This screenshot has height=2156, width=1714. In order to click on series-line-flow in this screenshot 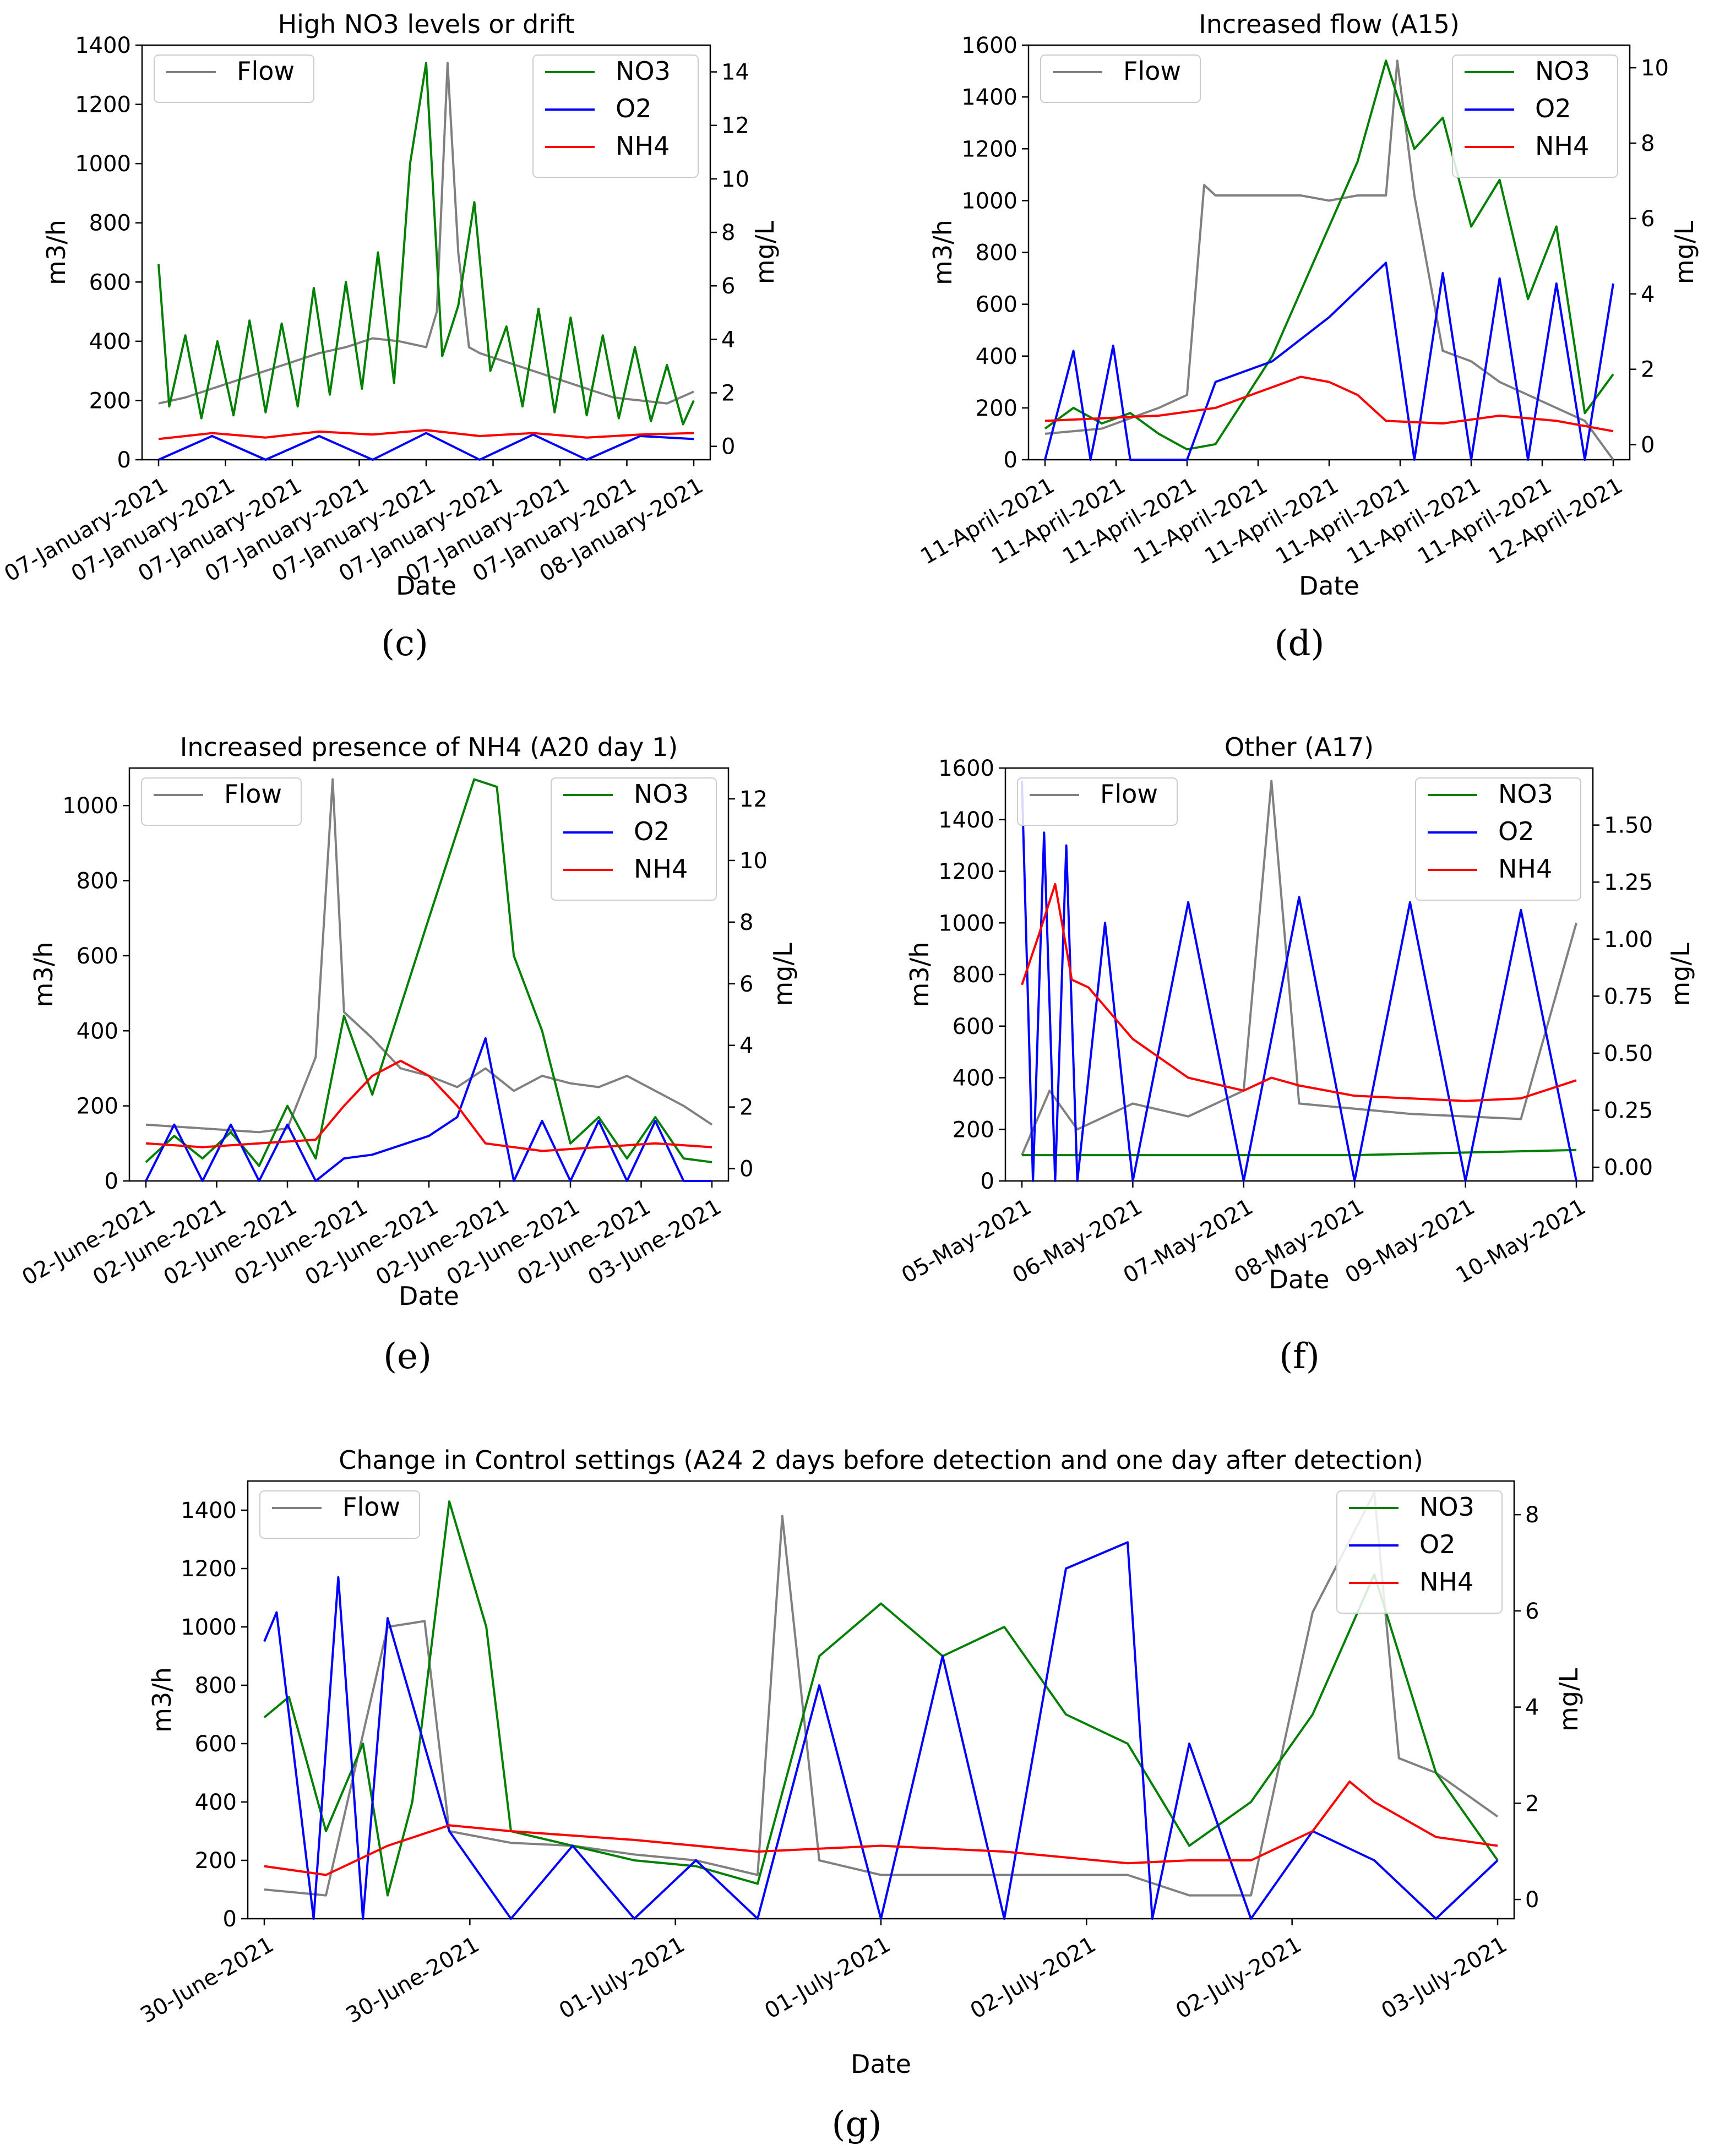, I will do `click(1329, 260)`.